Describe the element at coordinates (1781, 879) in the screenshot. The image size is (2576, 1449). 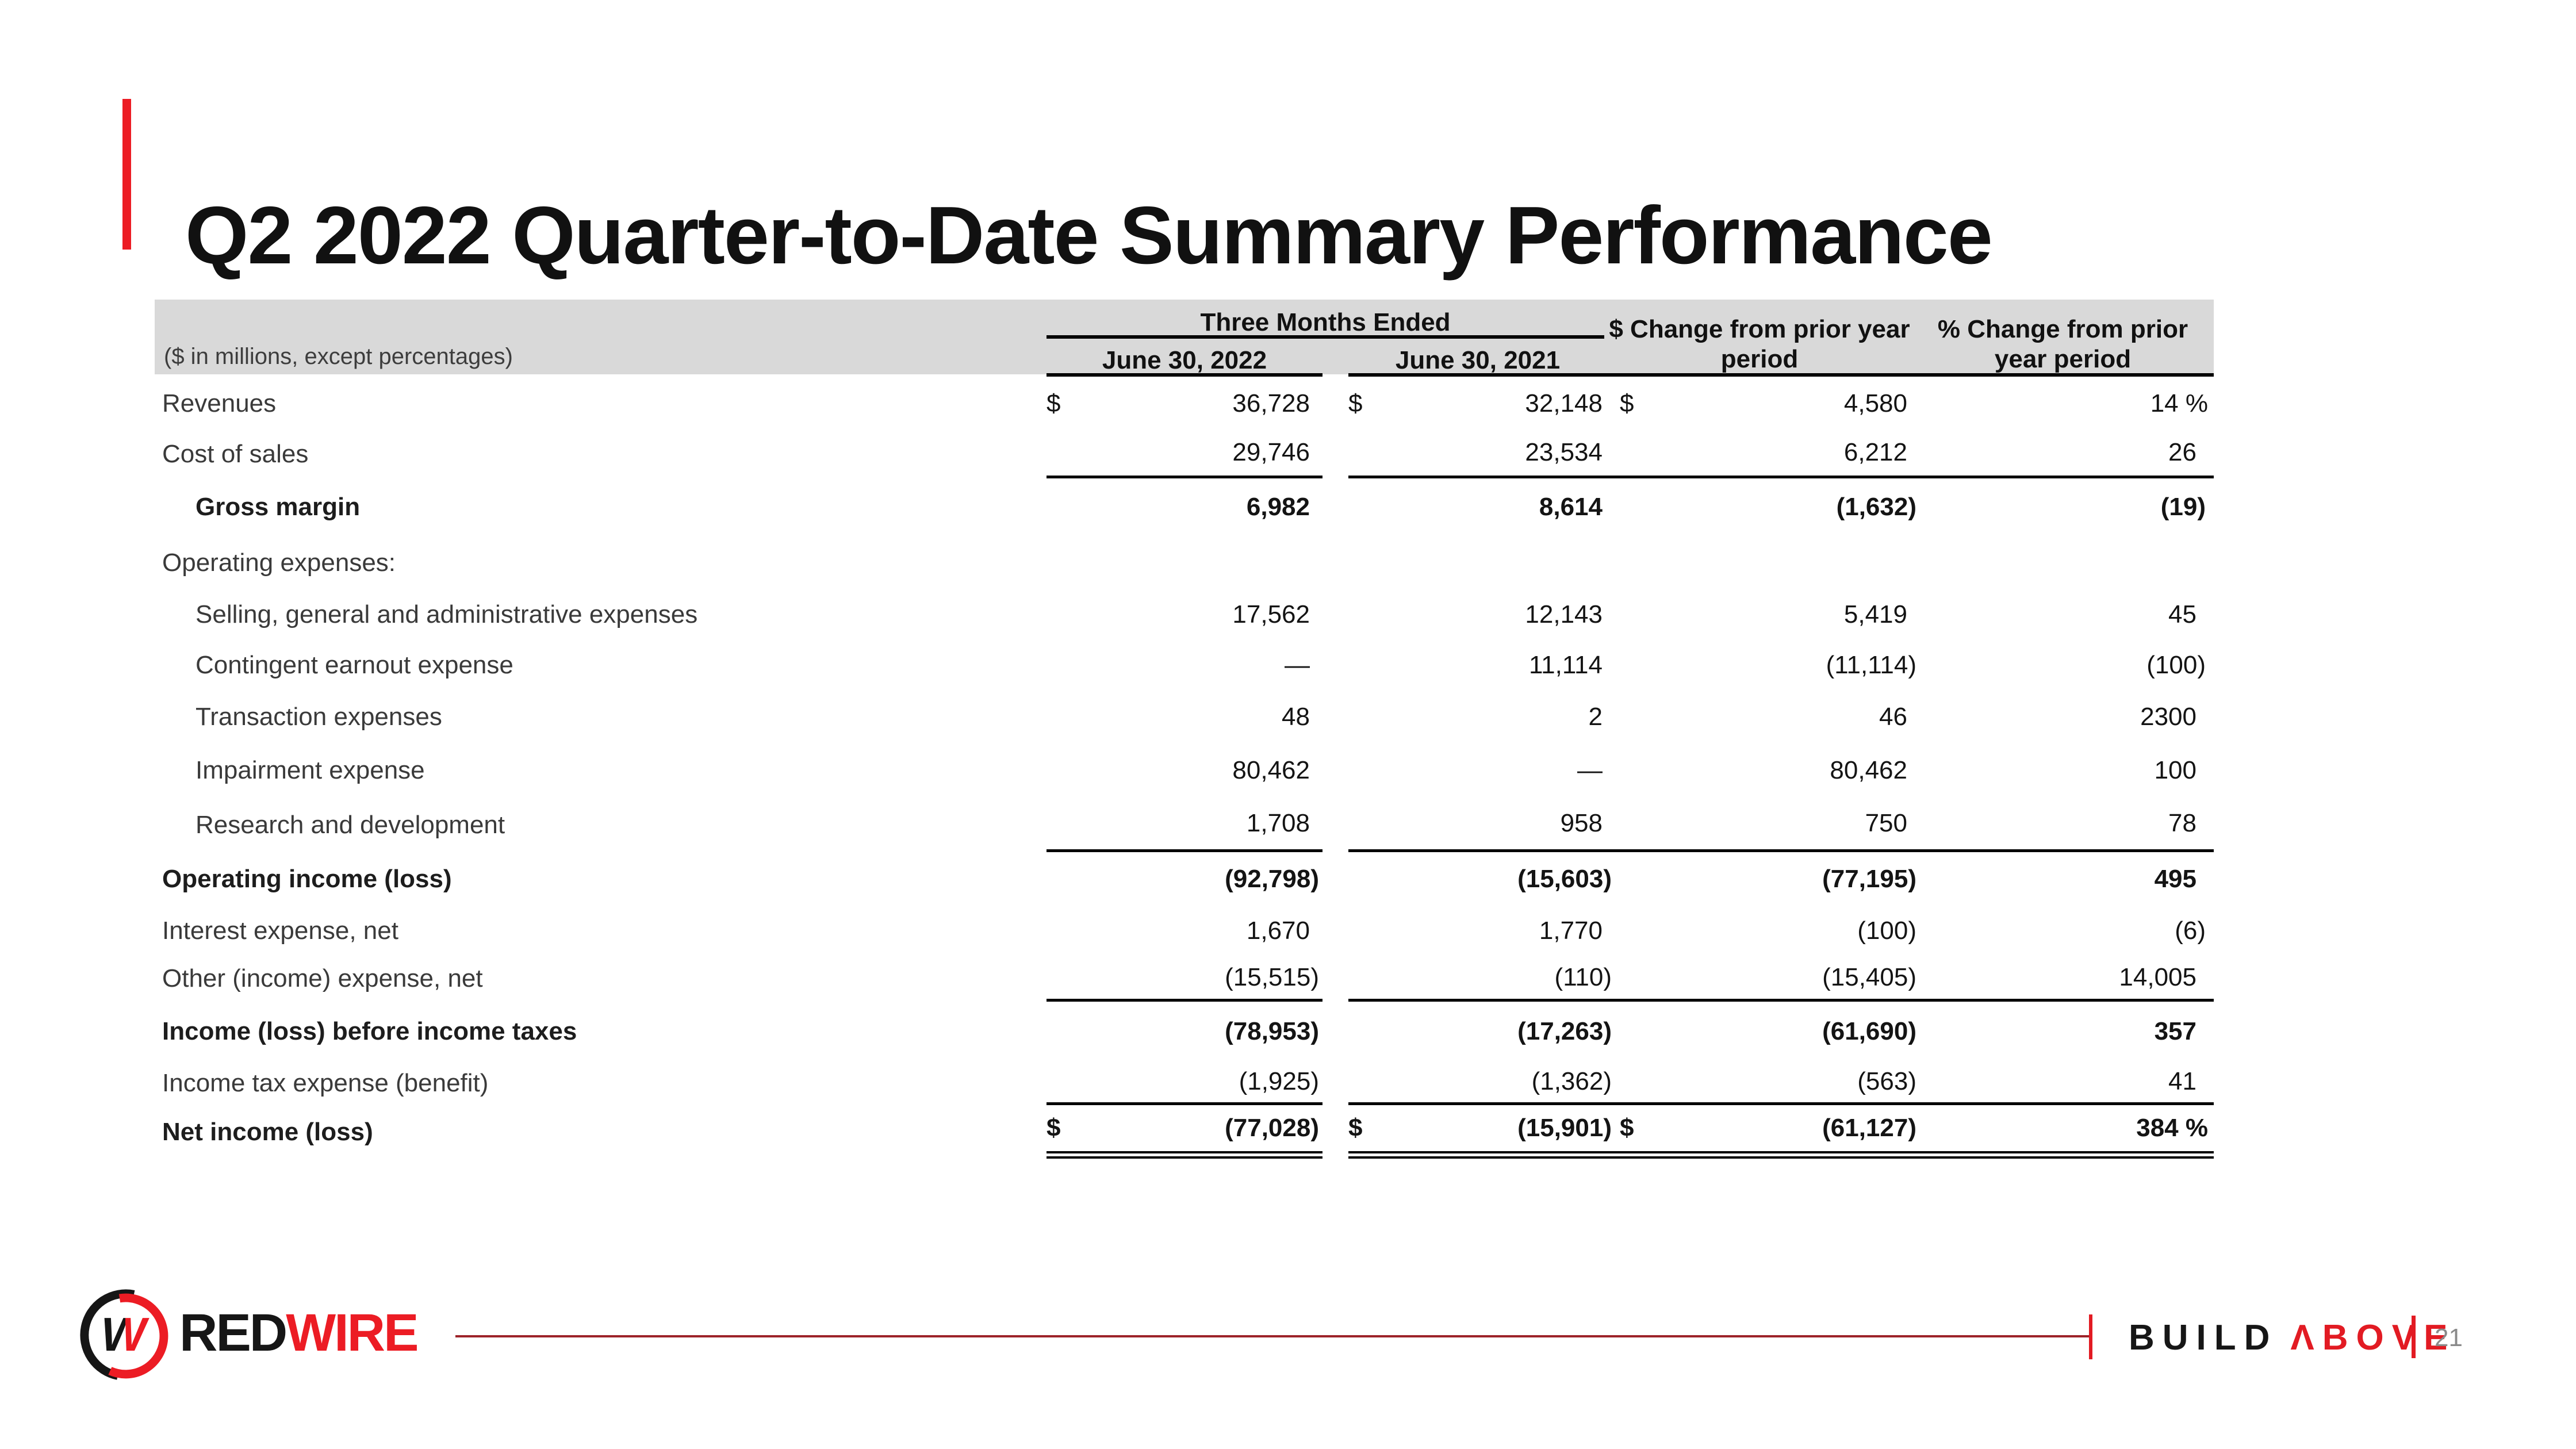
I see `right-columns-group: (15,603) (77,195) 495` at that location.